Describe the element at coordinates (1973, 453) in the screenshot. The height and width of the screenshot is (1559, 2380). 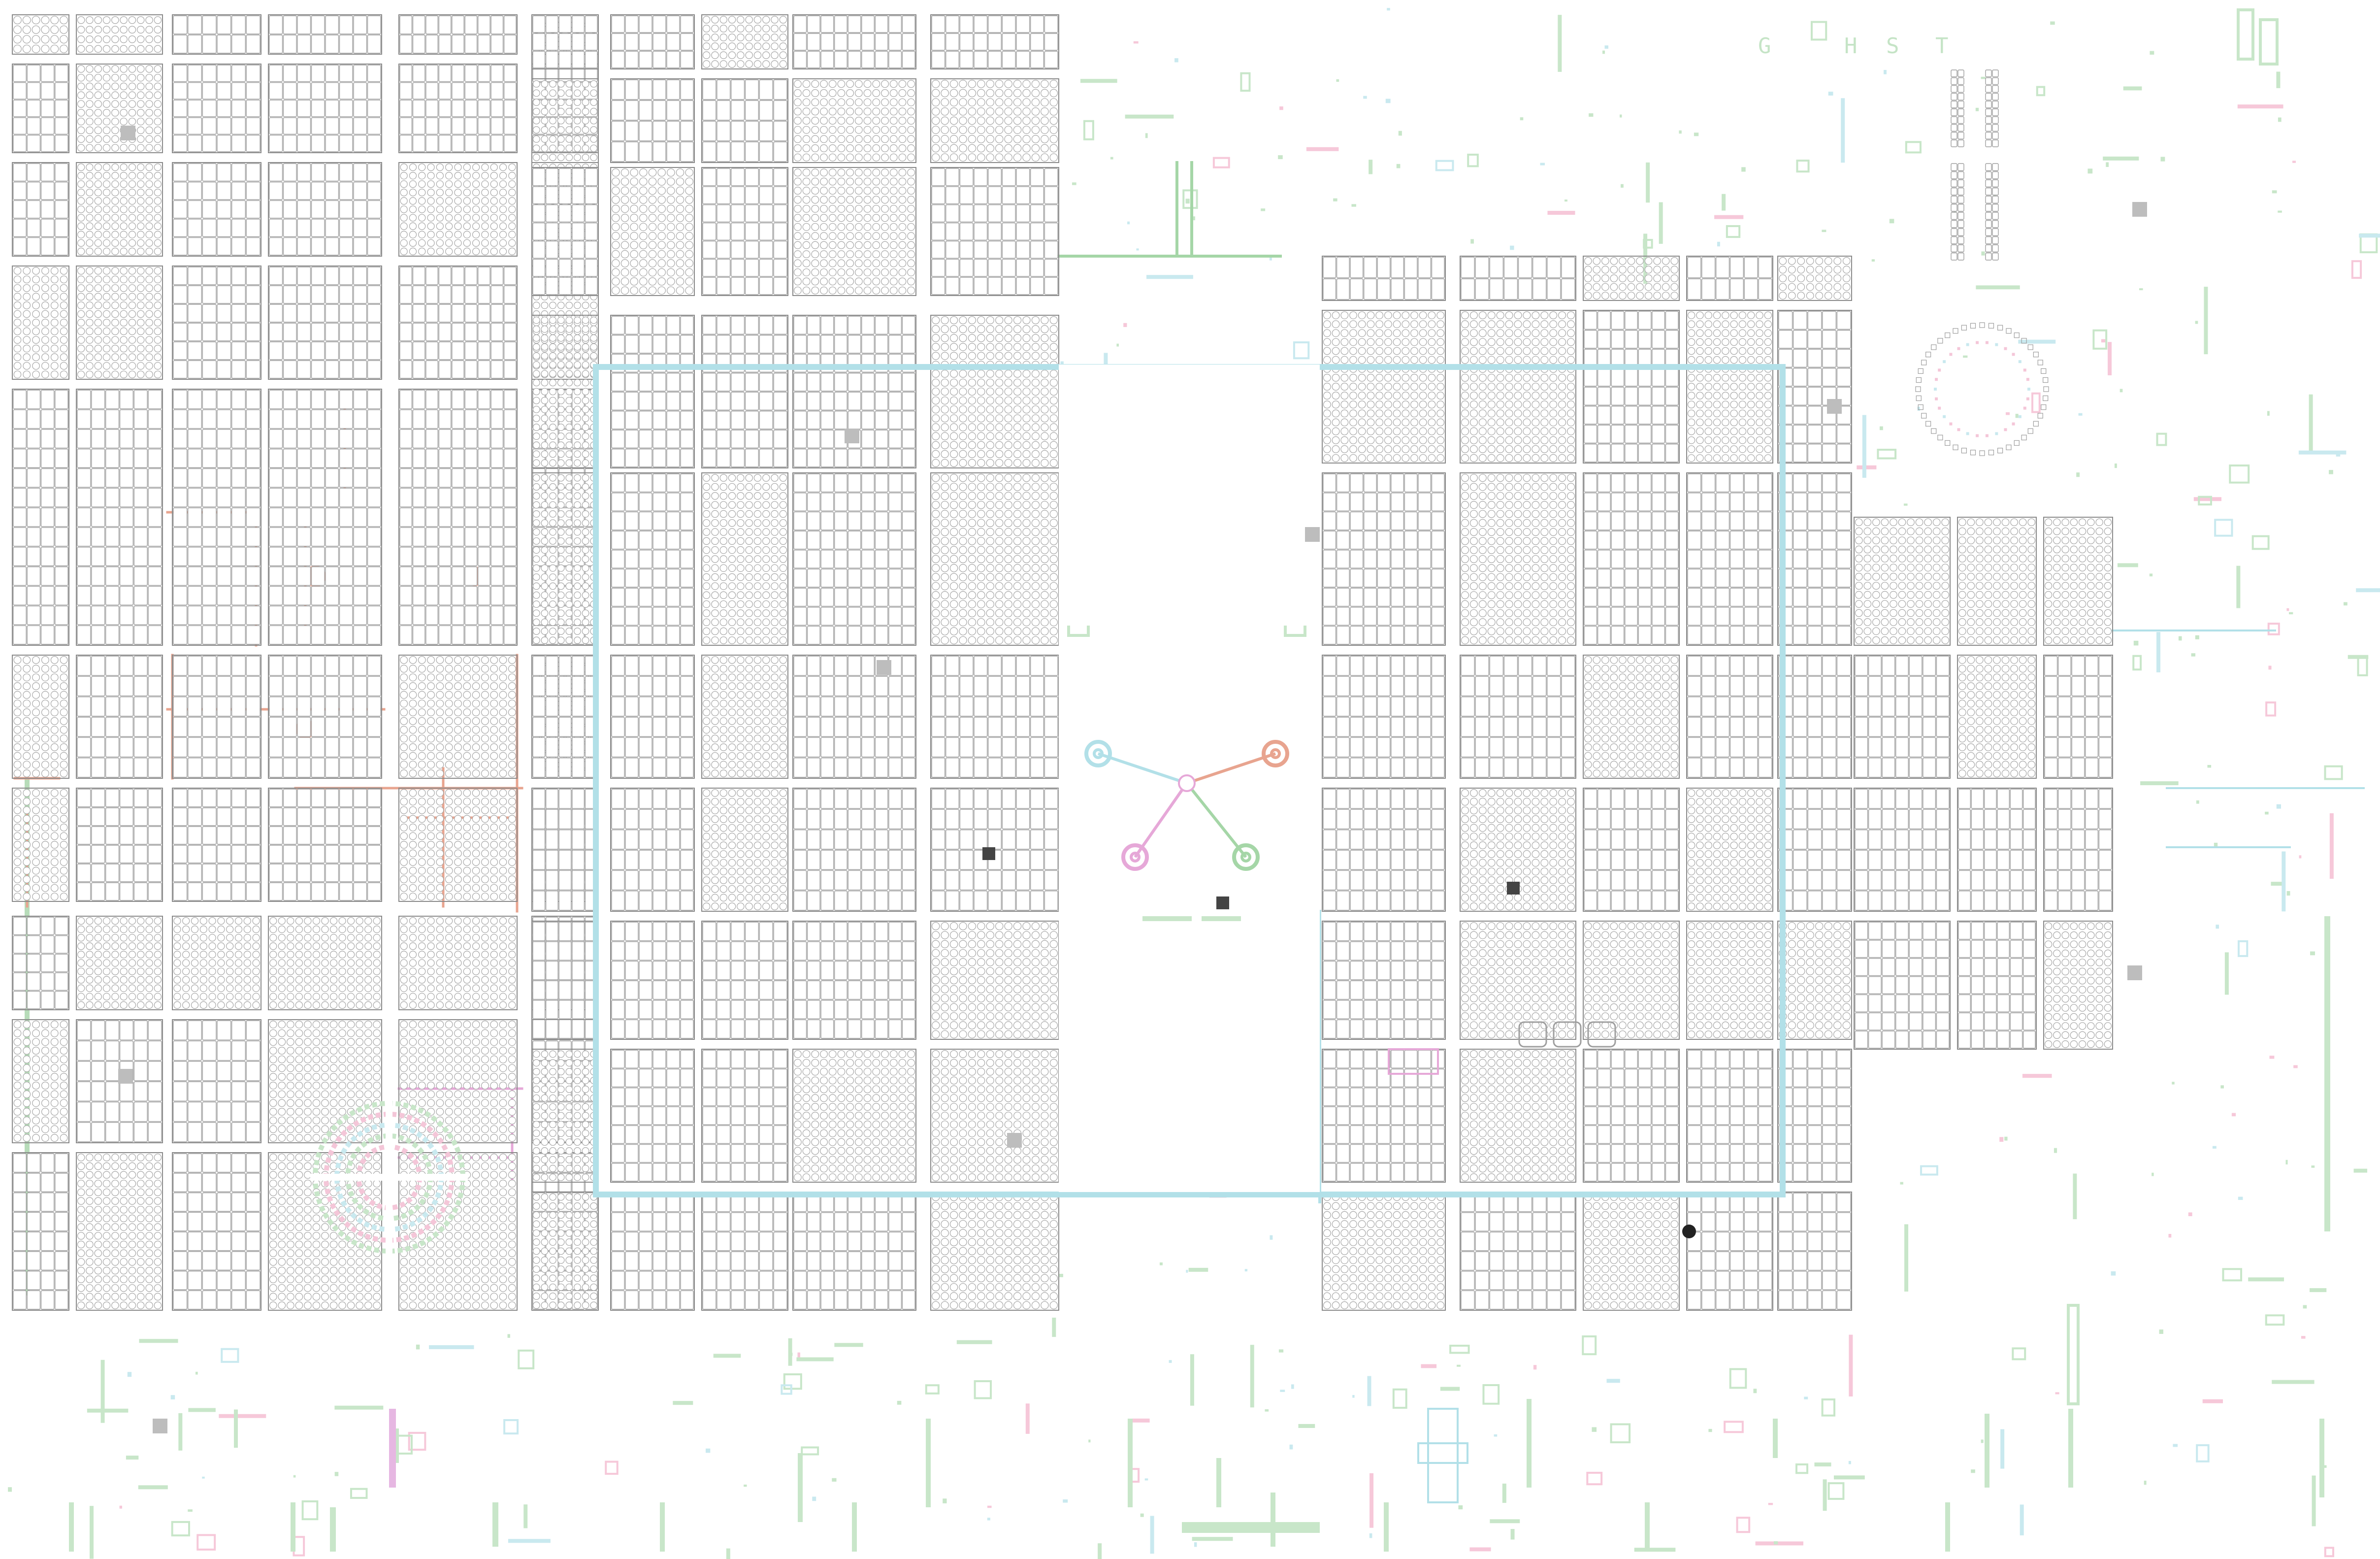
I see `rotunda-lot` at that location.